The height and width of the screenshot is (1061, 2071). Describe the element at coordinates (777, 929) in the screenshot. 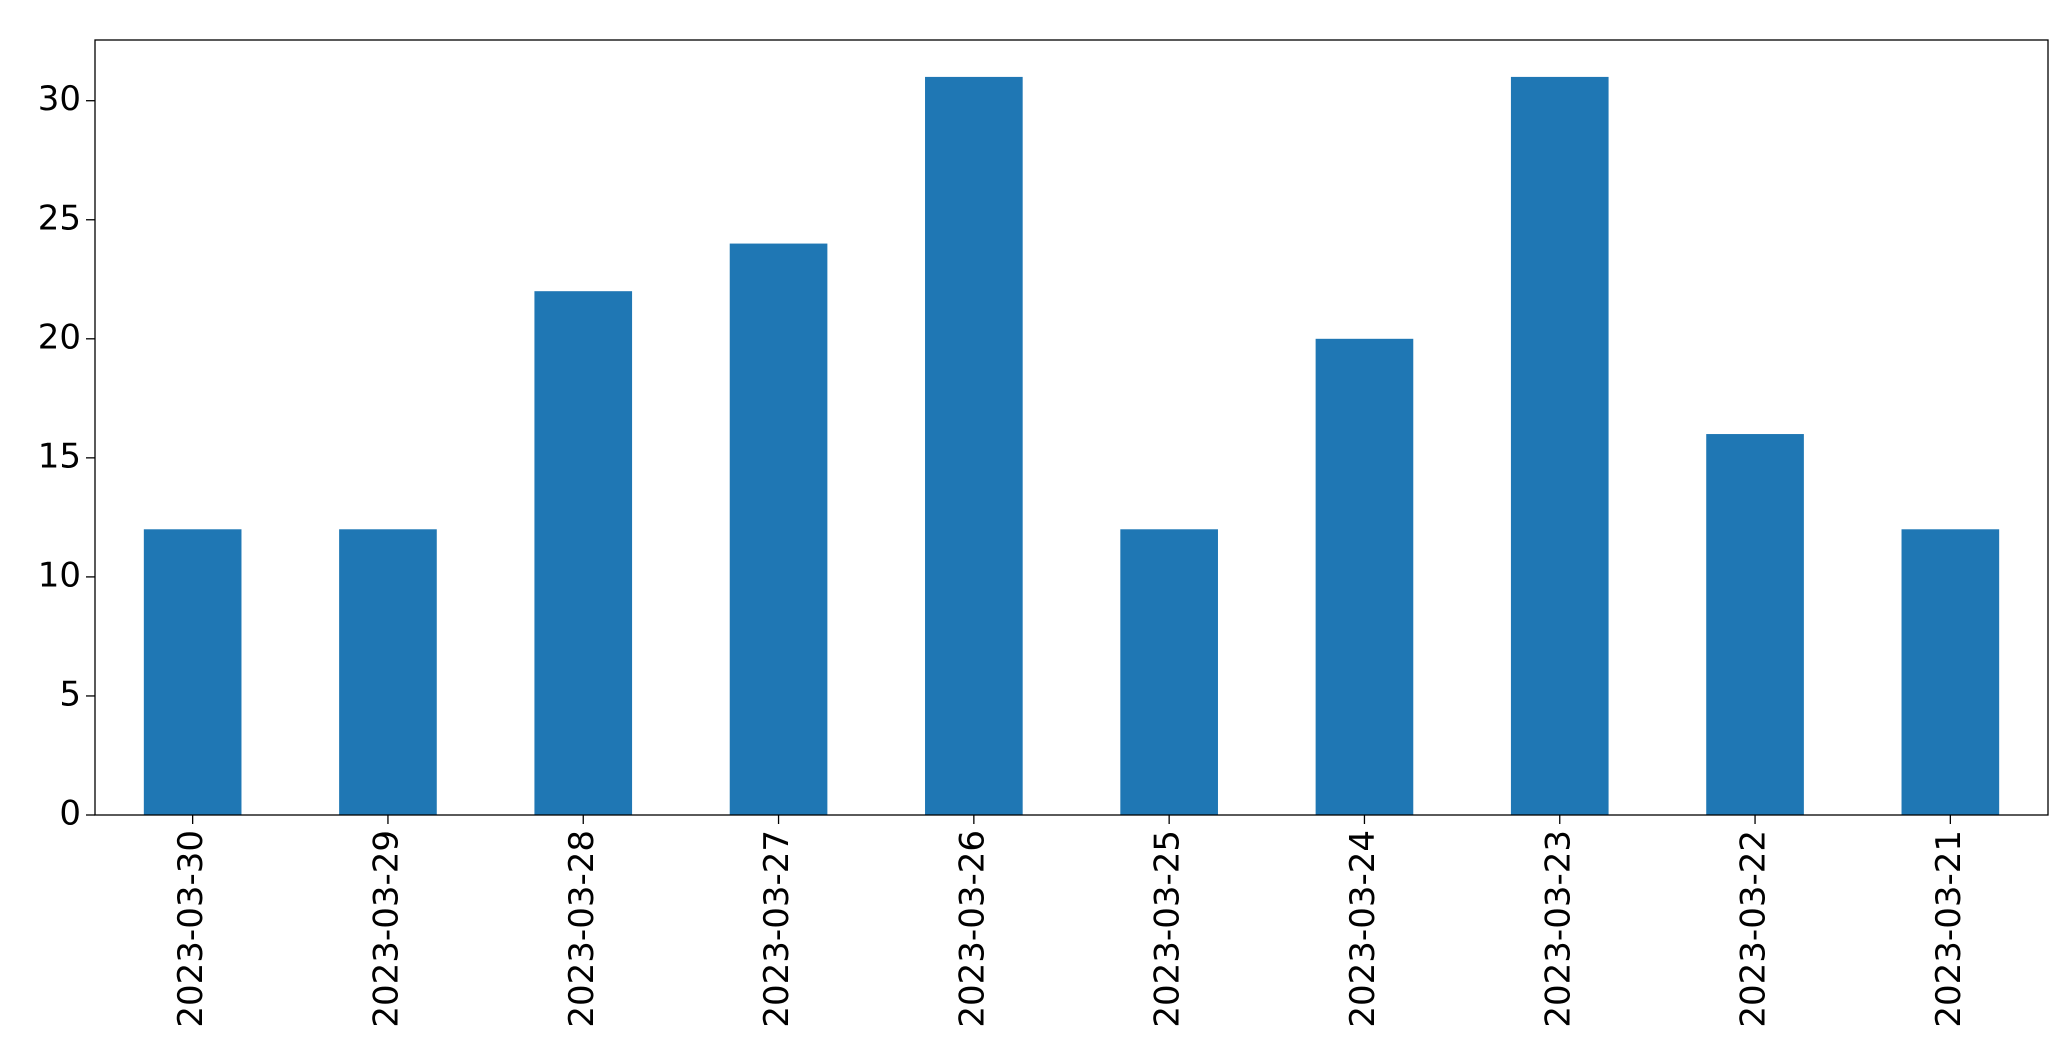

I see `x-tick-label: 2023-03-27` at that location.